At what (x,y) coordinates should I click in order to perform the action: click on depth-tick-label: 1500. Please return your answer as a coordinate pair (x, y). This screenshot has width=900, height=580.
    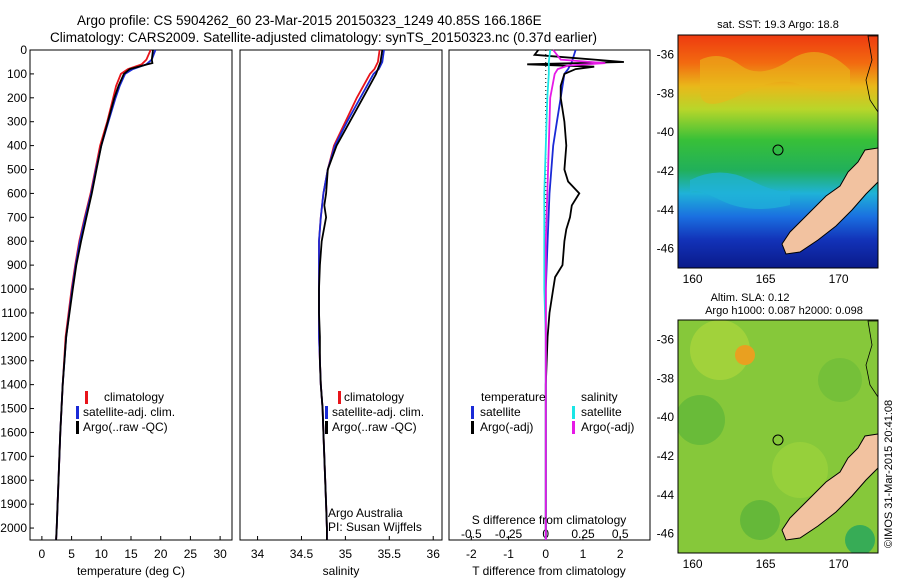
    Looking at the image, I should click on (13, 409).